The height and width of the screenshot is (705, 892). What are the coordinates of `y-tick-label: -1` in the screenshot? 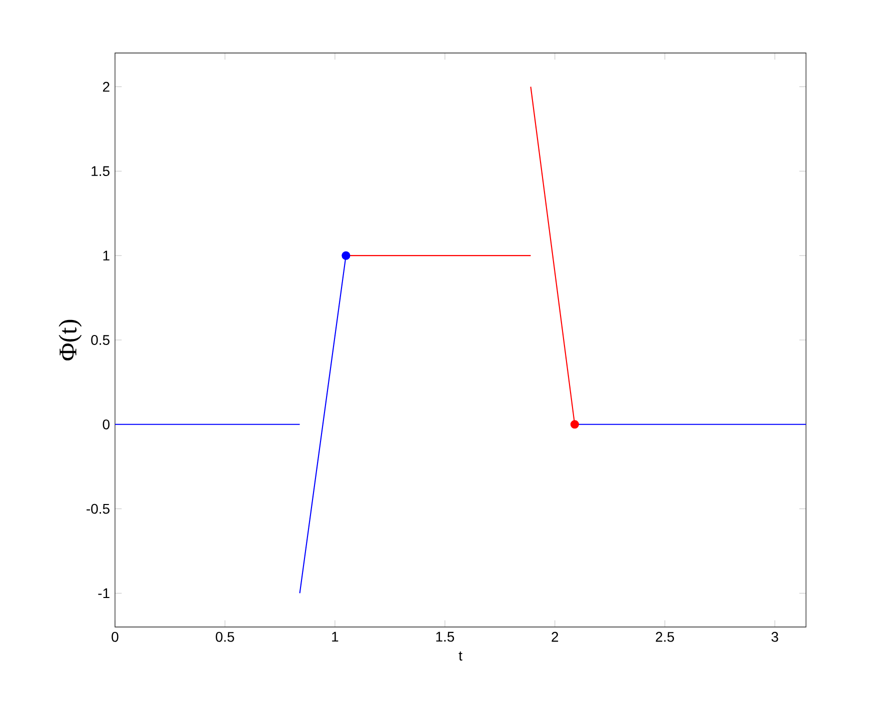 It's located at (104, 593).